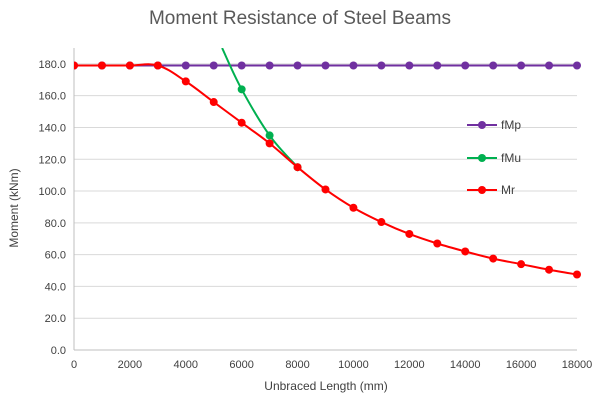 The width and height of the screenshot is (600, 401). What do you see at coordinates (482, 125) in the screenshot?
I see `legend-marker-fmp` at bounding box center [482, 125].